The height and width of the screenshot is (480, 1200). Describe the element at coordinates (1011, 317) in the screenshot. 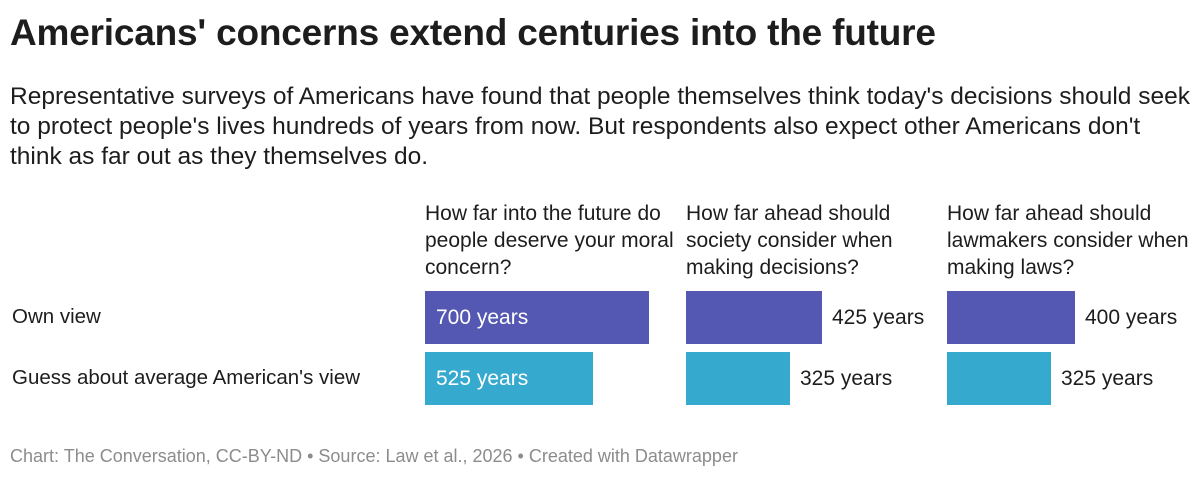

I see `bar-col3-own` at that location.